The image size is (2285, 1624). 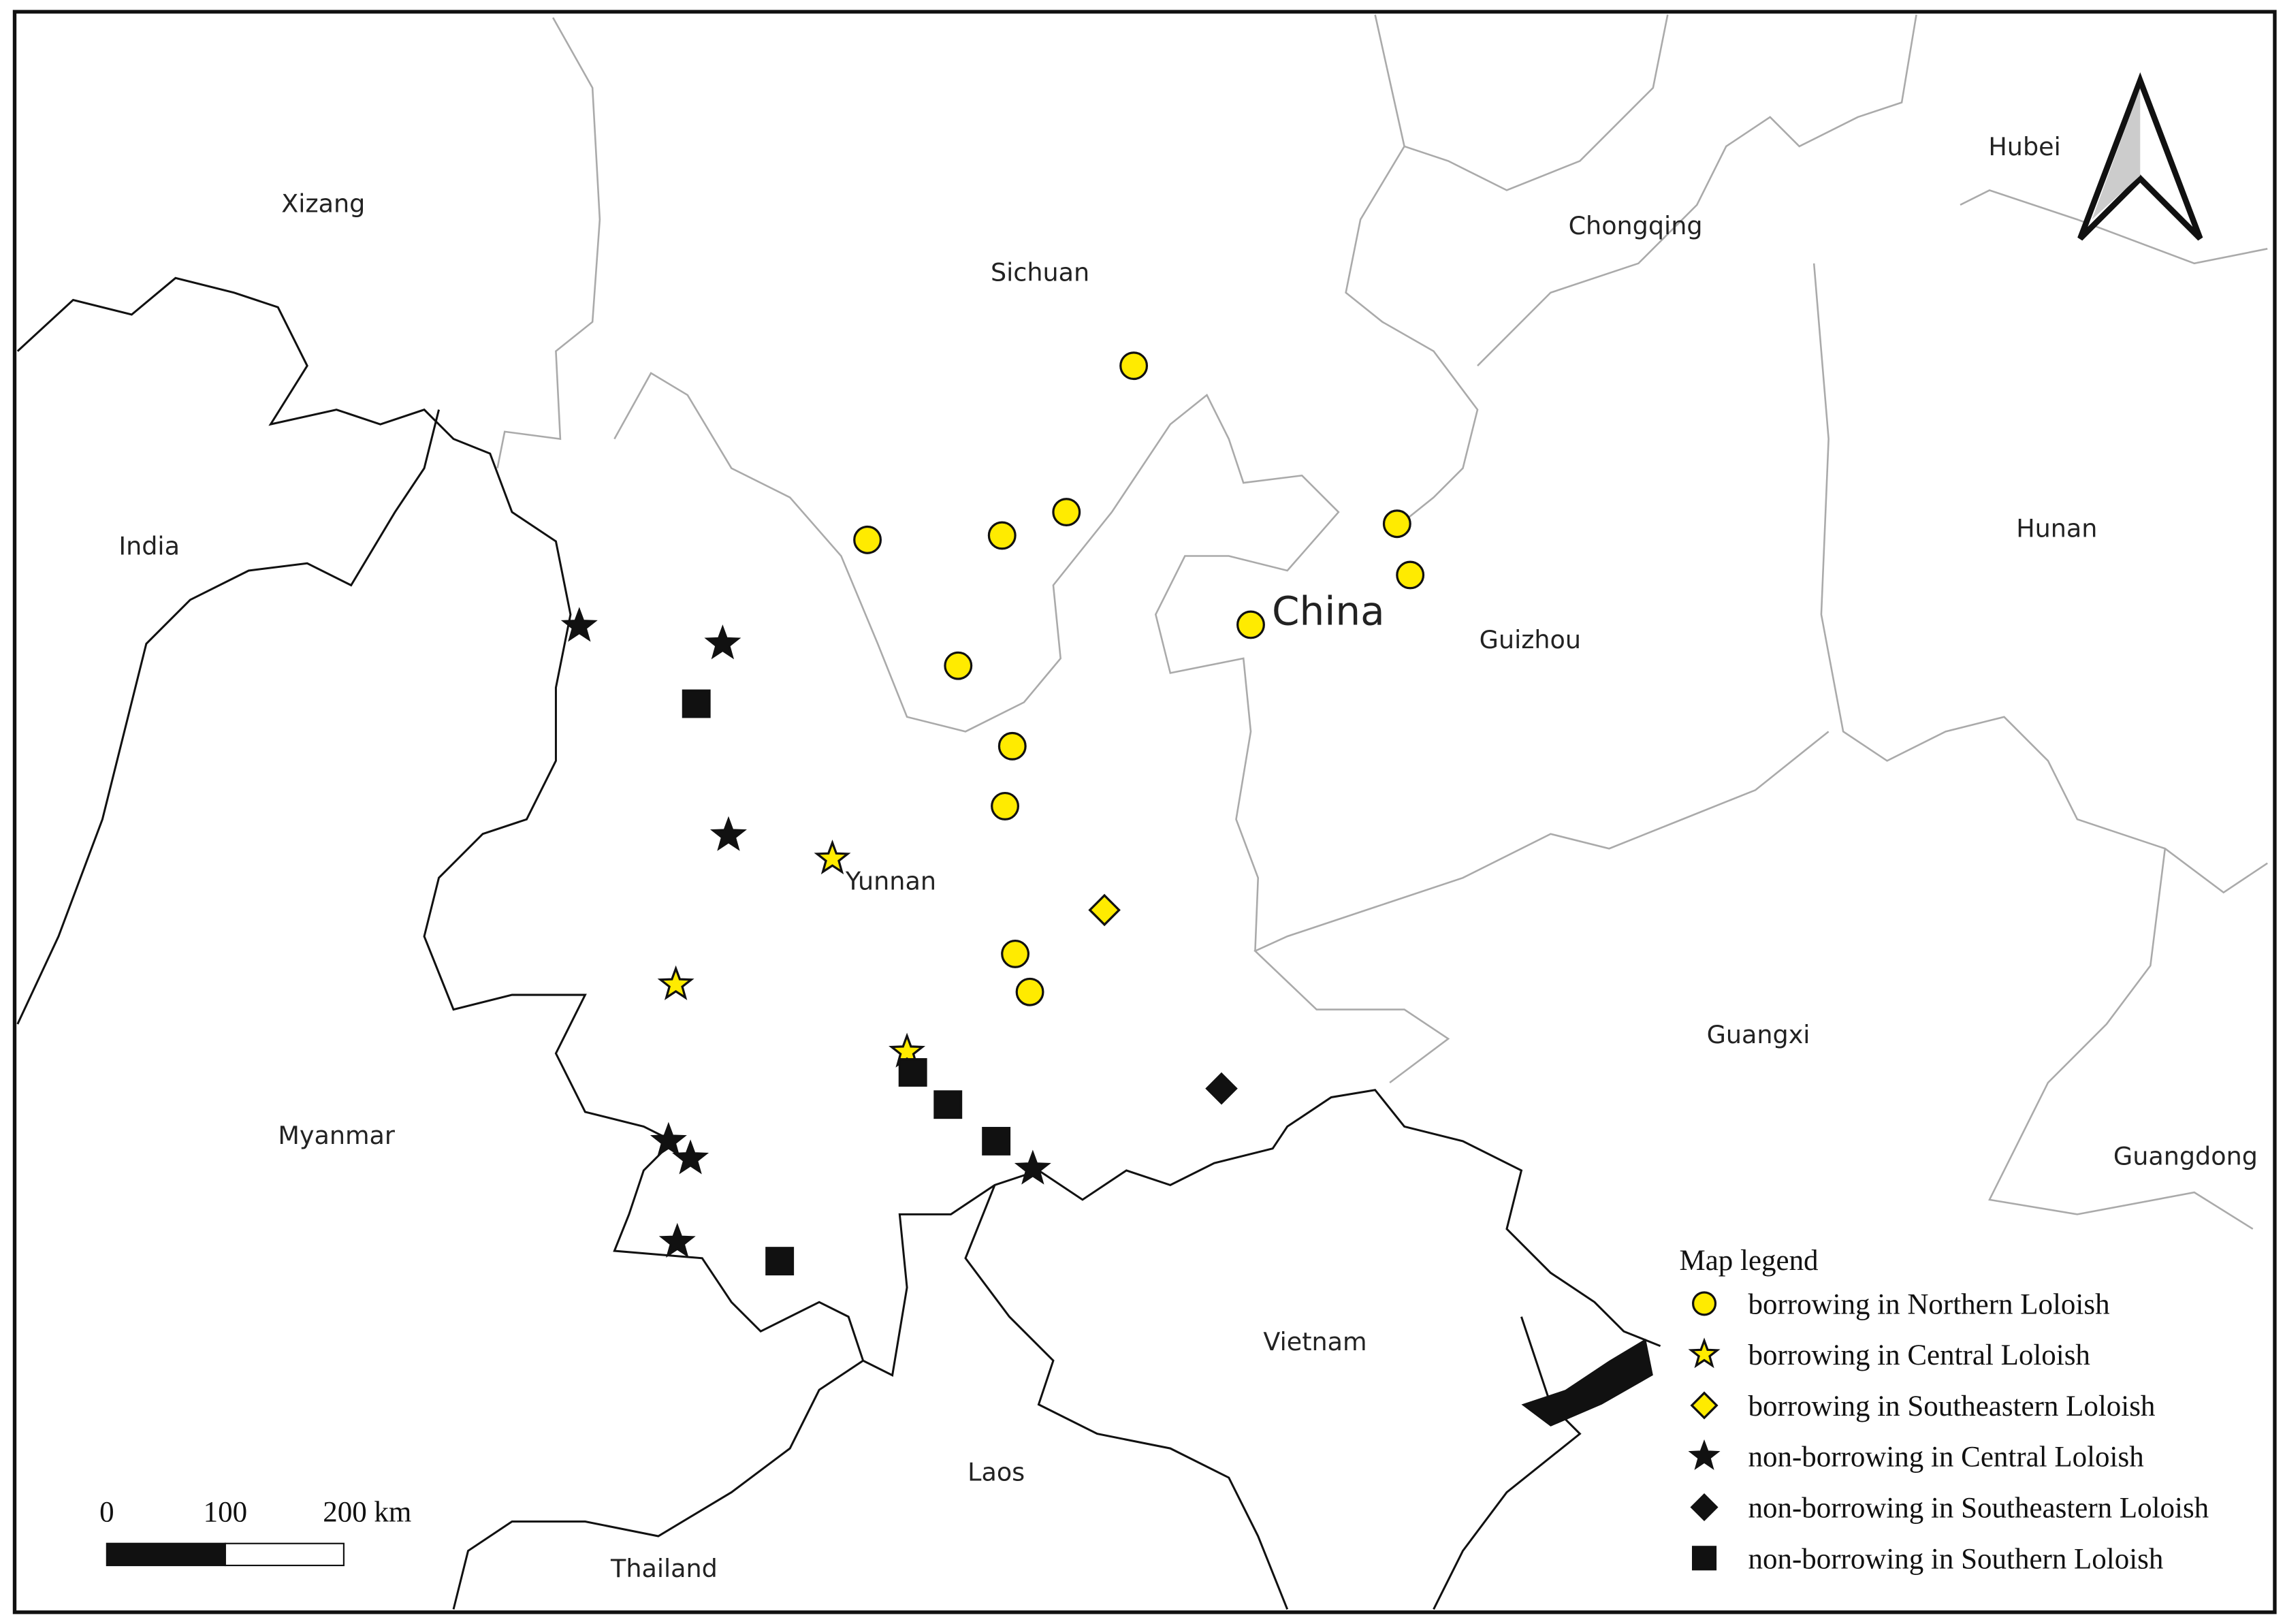 What do you see at coordinates (1040, 272) in the screenshot?
I see `region-label: Sichuan` at bounding box center [1040, 272].